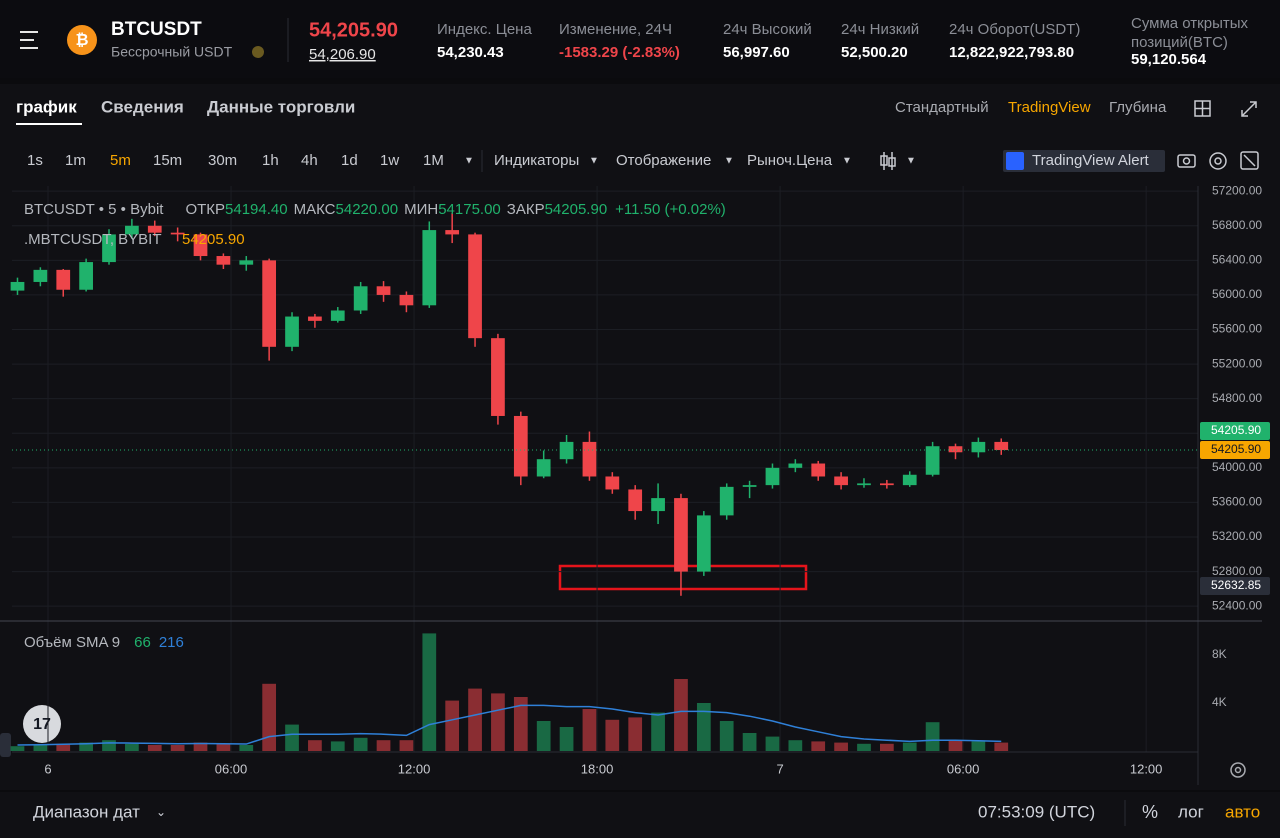 Image resolution: width=1280 pixels, height=838 pixels. I want to click on x-tick-label: 18:00, so click(597, 768).